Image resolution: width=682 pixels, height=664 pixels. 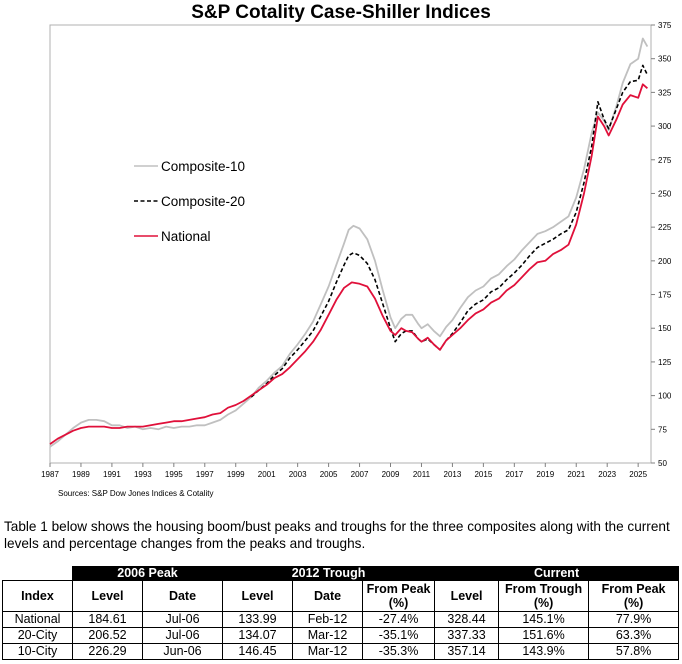 What do you see at coordinates (341, 12) in the screenshot?
I see `chart-title: S&P Cotality Case-Shiller Indices` at bounding box center [341, 12].